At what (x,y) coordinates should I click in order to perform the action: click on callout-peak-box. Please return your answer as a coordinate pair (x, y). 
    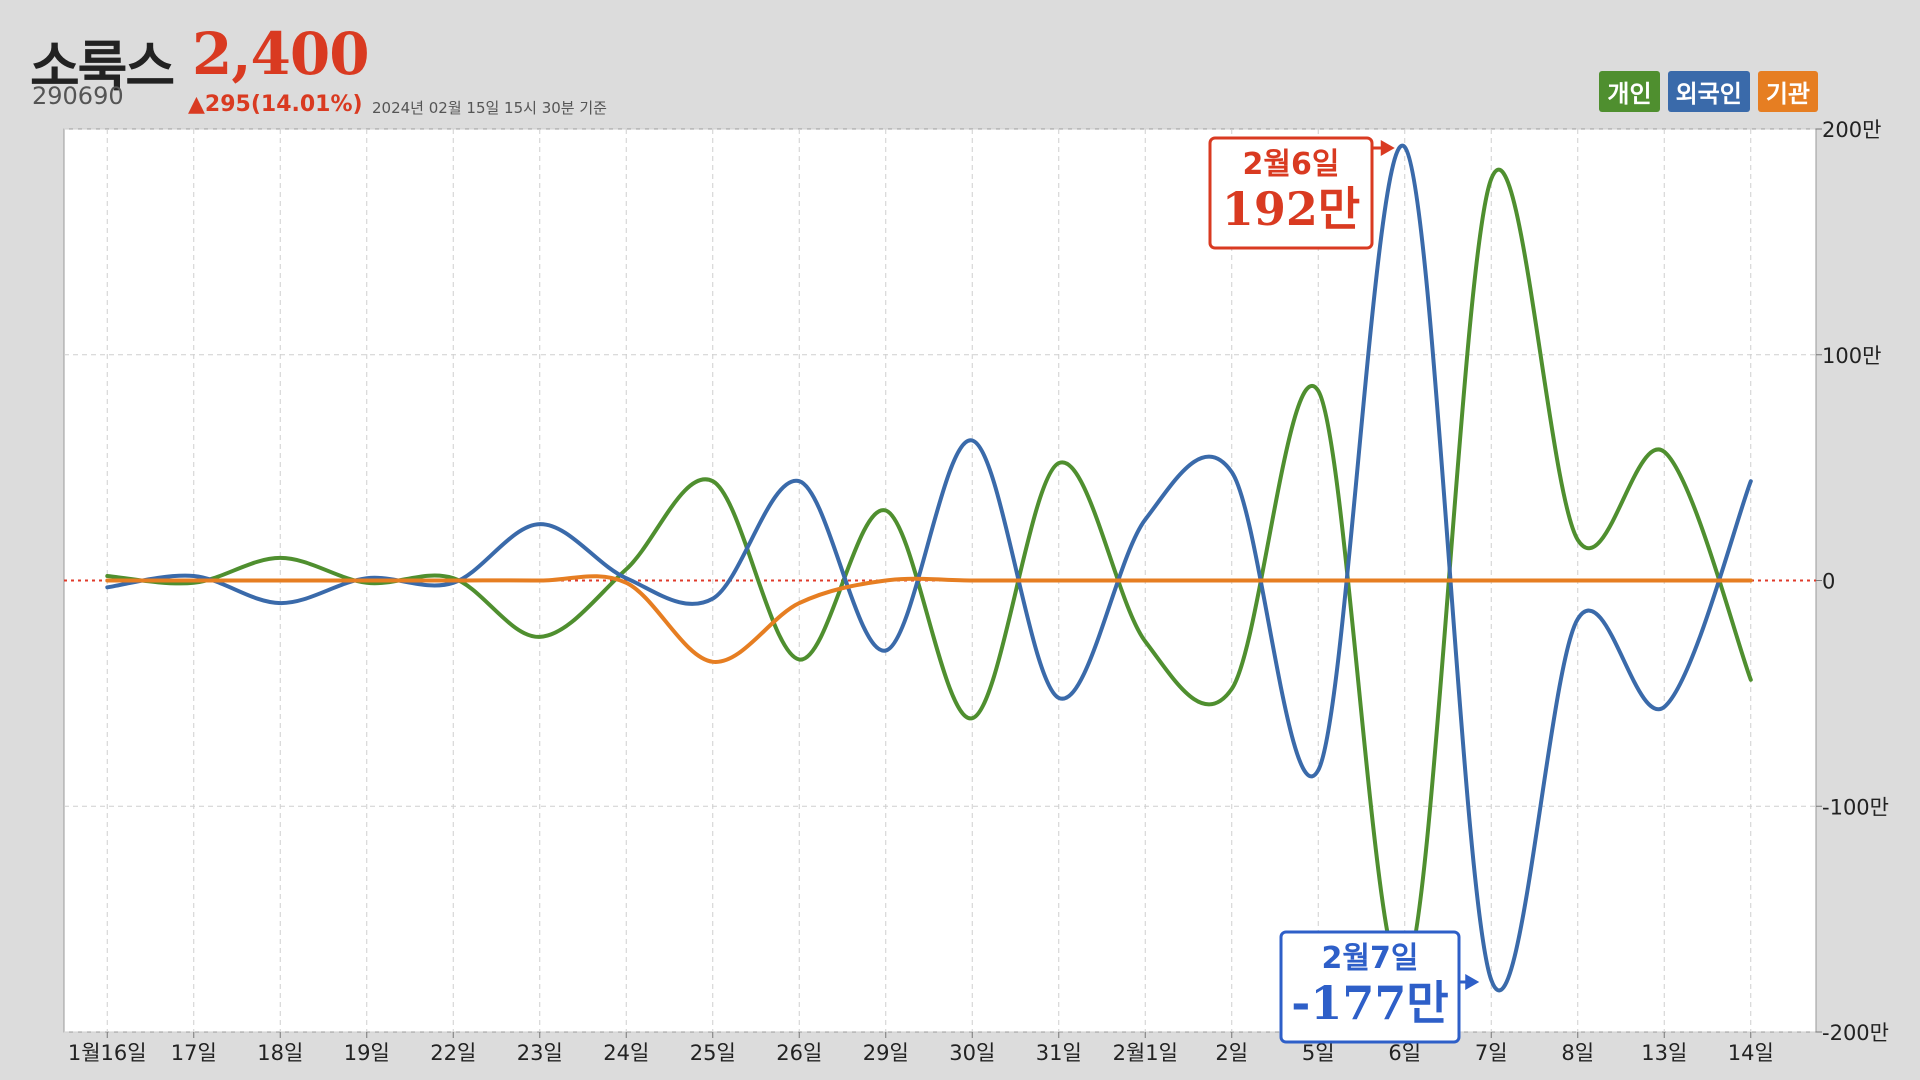
    Looking at the image, I should click on (1291, 193).